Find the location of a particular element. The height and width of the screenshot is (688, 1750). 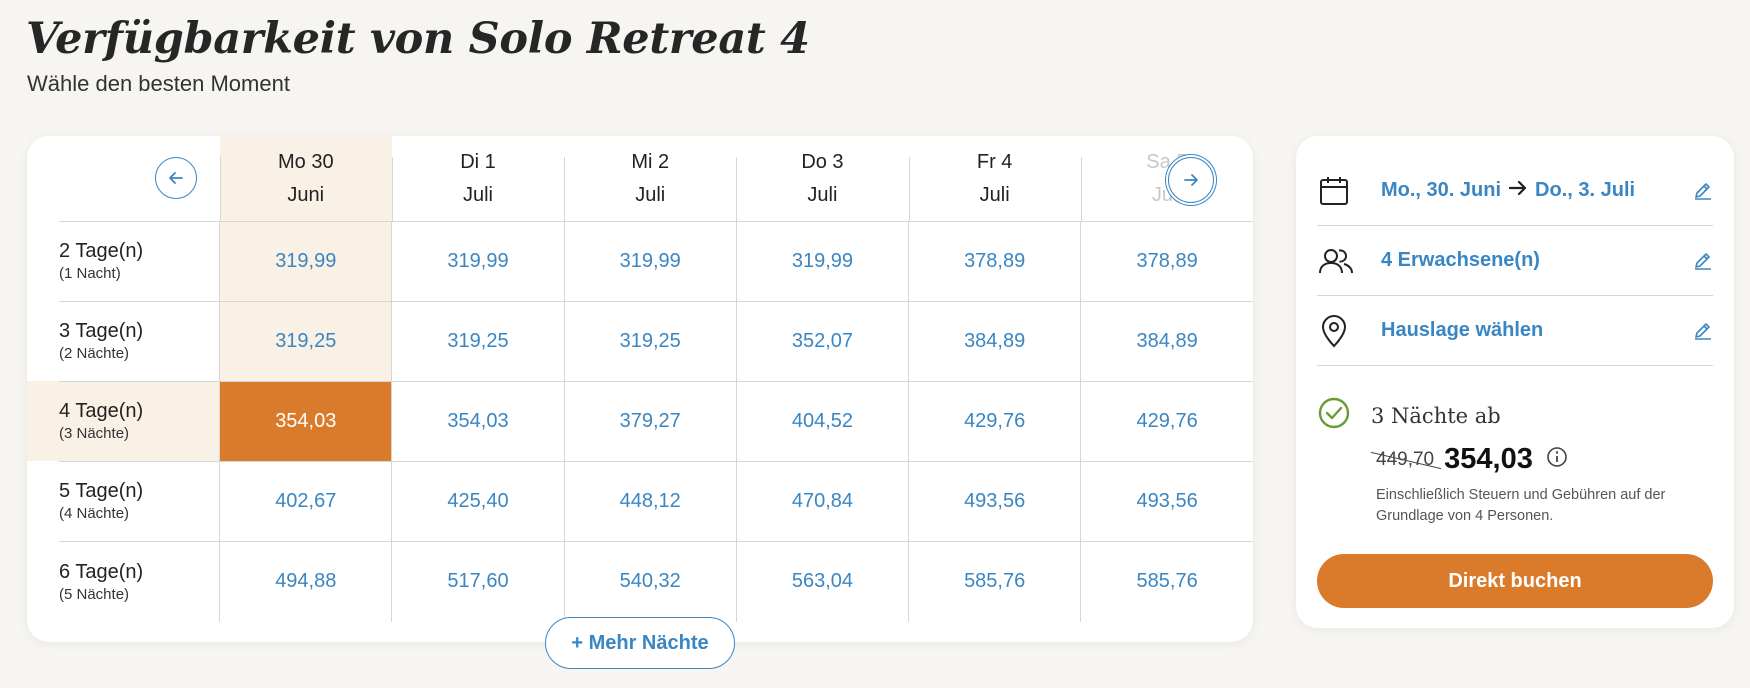

price-cell: 354,03 is located at coordinates (478, 420).